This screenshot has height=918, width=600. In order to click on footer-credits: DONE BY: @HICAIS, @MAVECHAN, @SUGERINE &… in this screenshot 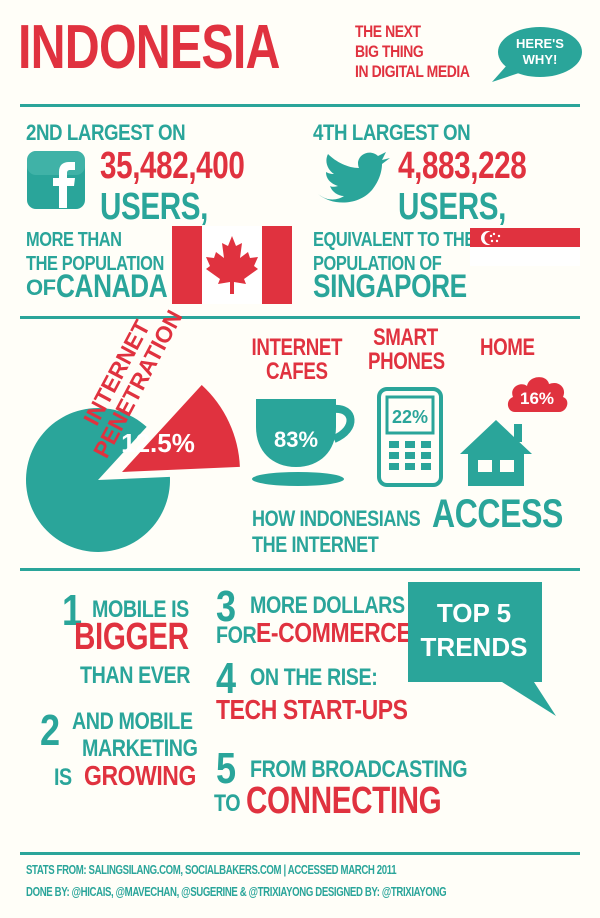, I will do `click(236, 891)`.